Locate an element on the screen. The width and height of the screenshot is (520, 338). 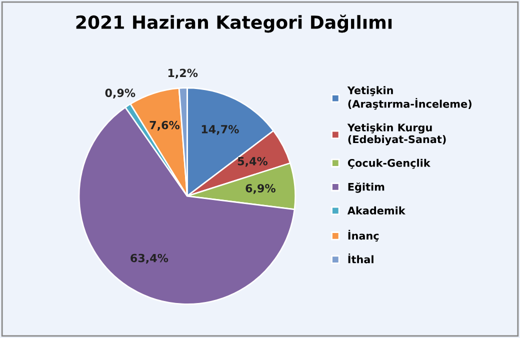
data-label: 7,6% is located at coordinates (165, 125).